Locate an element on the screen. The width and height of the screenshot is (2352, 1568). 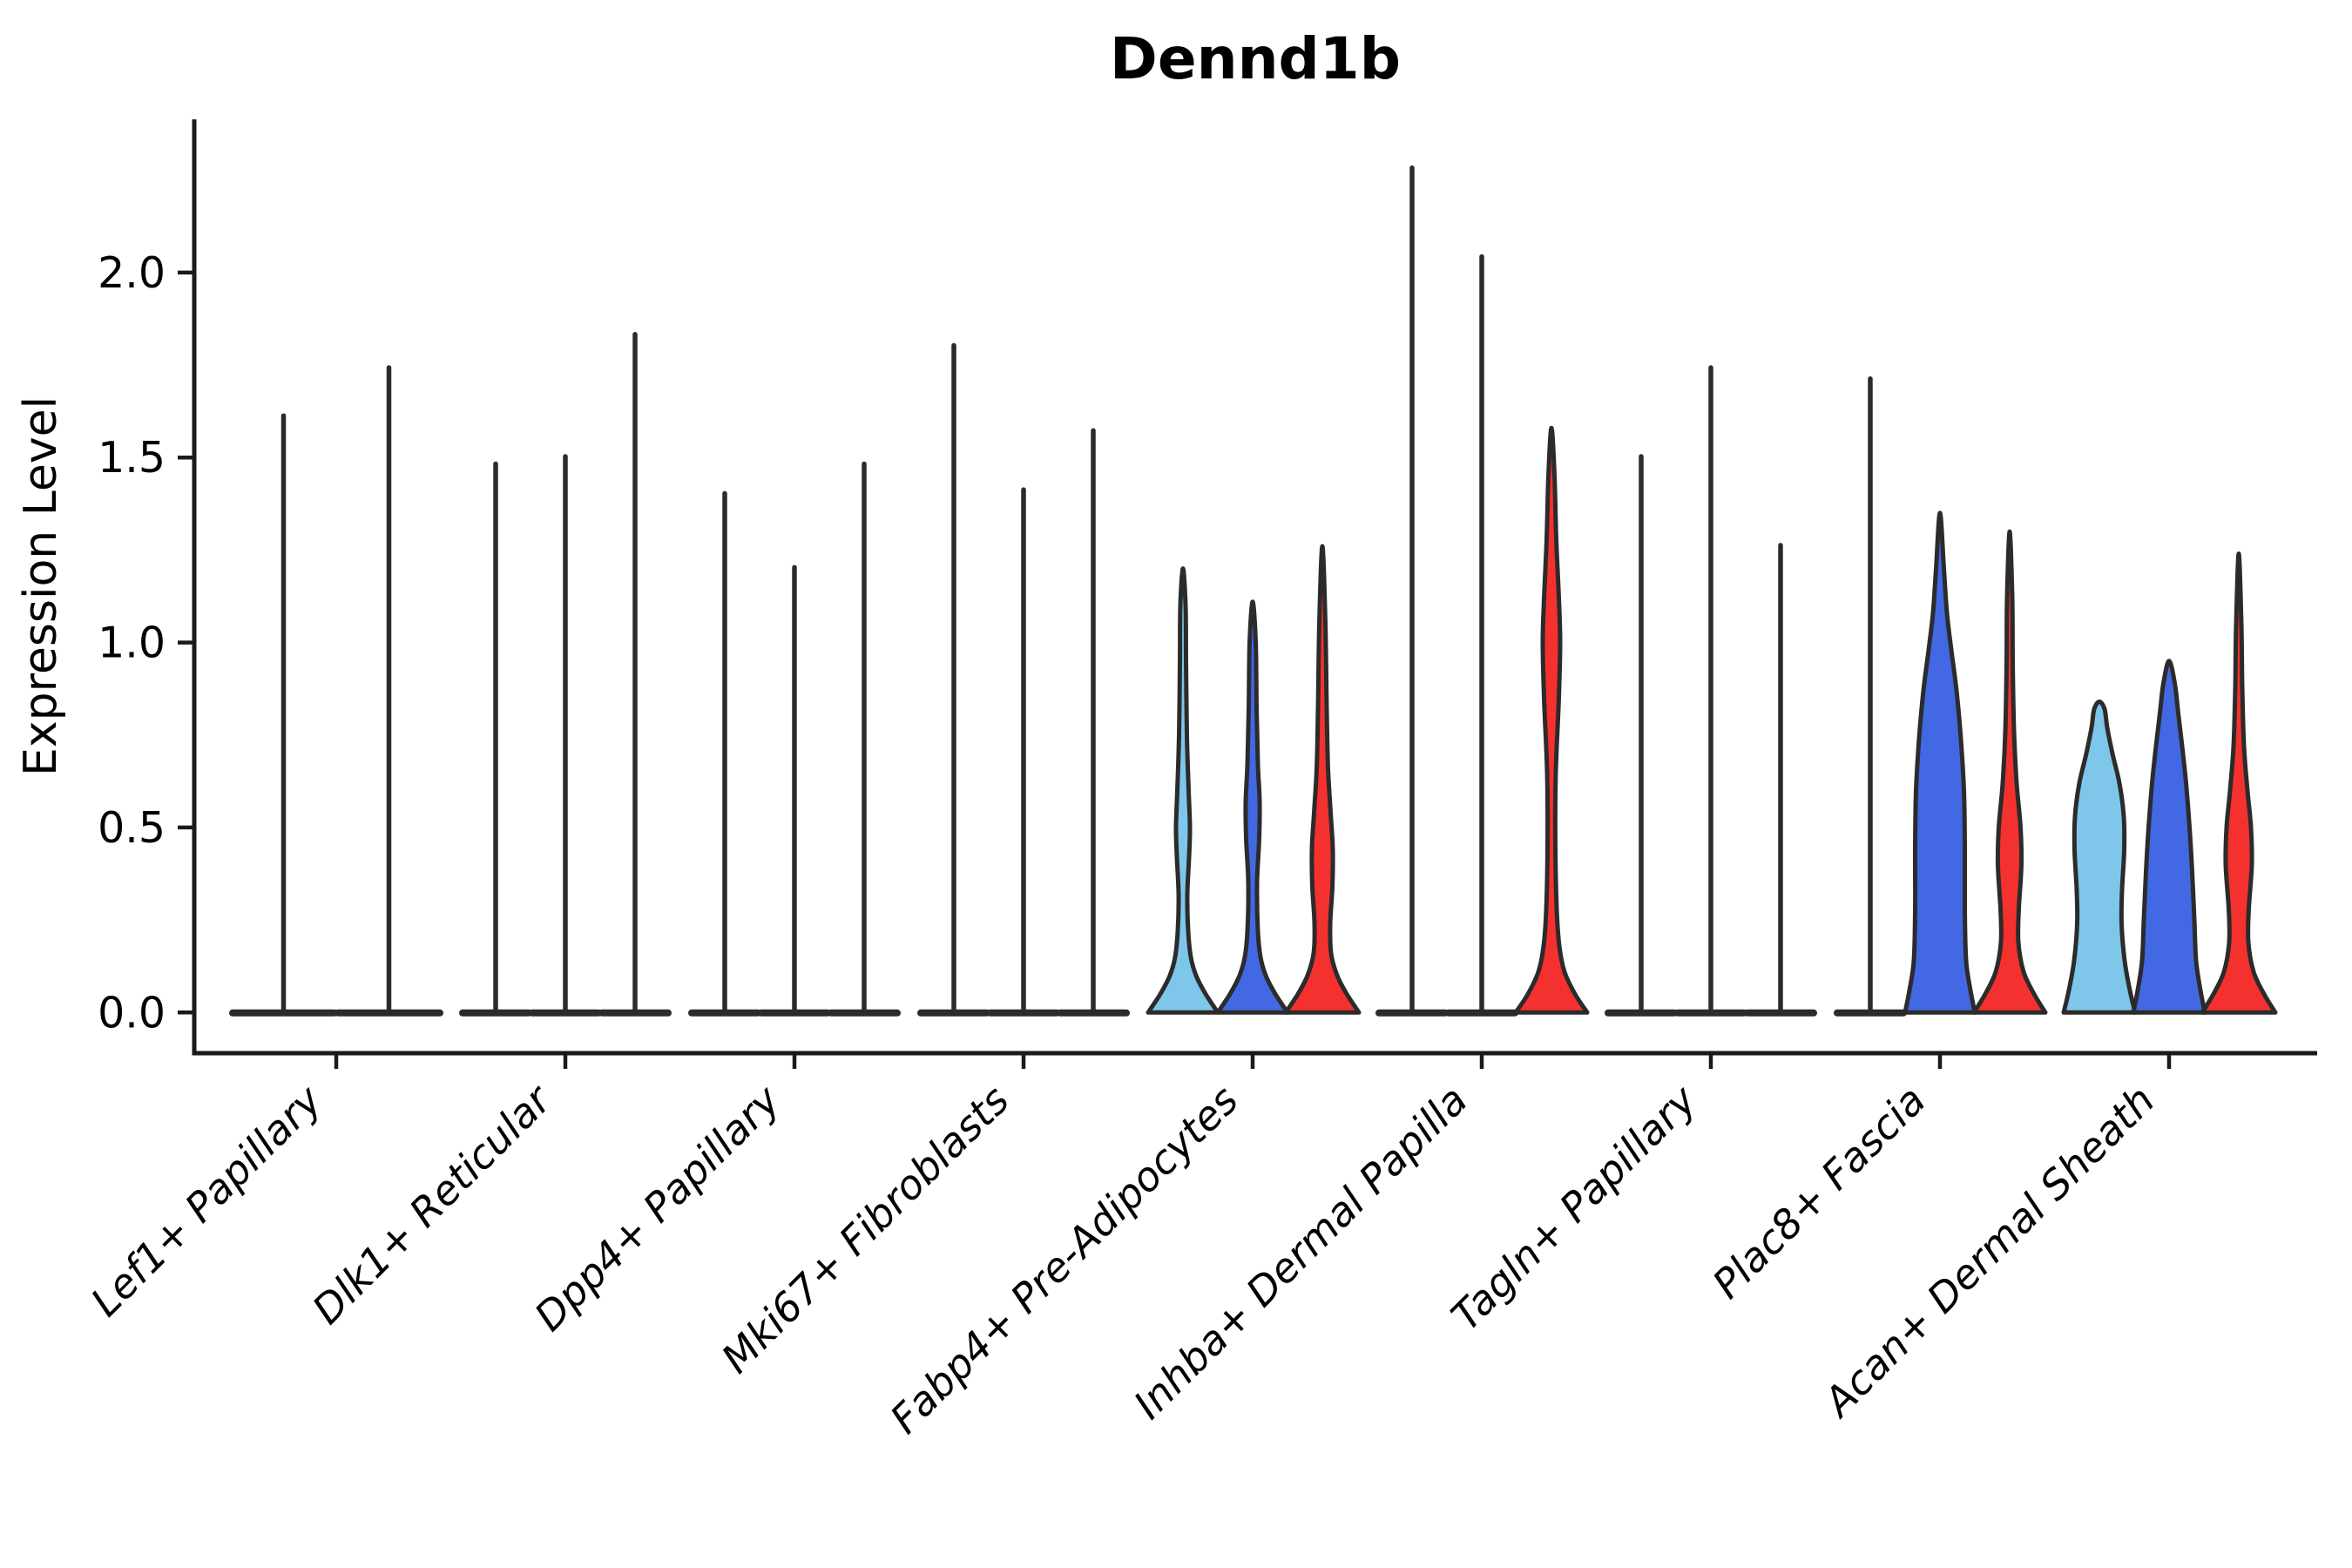
y-tick-label-0: 0.0 is located at coordinates (132, 1013).